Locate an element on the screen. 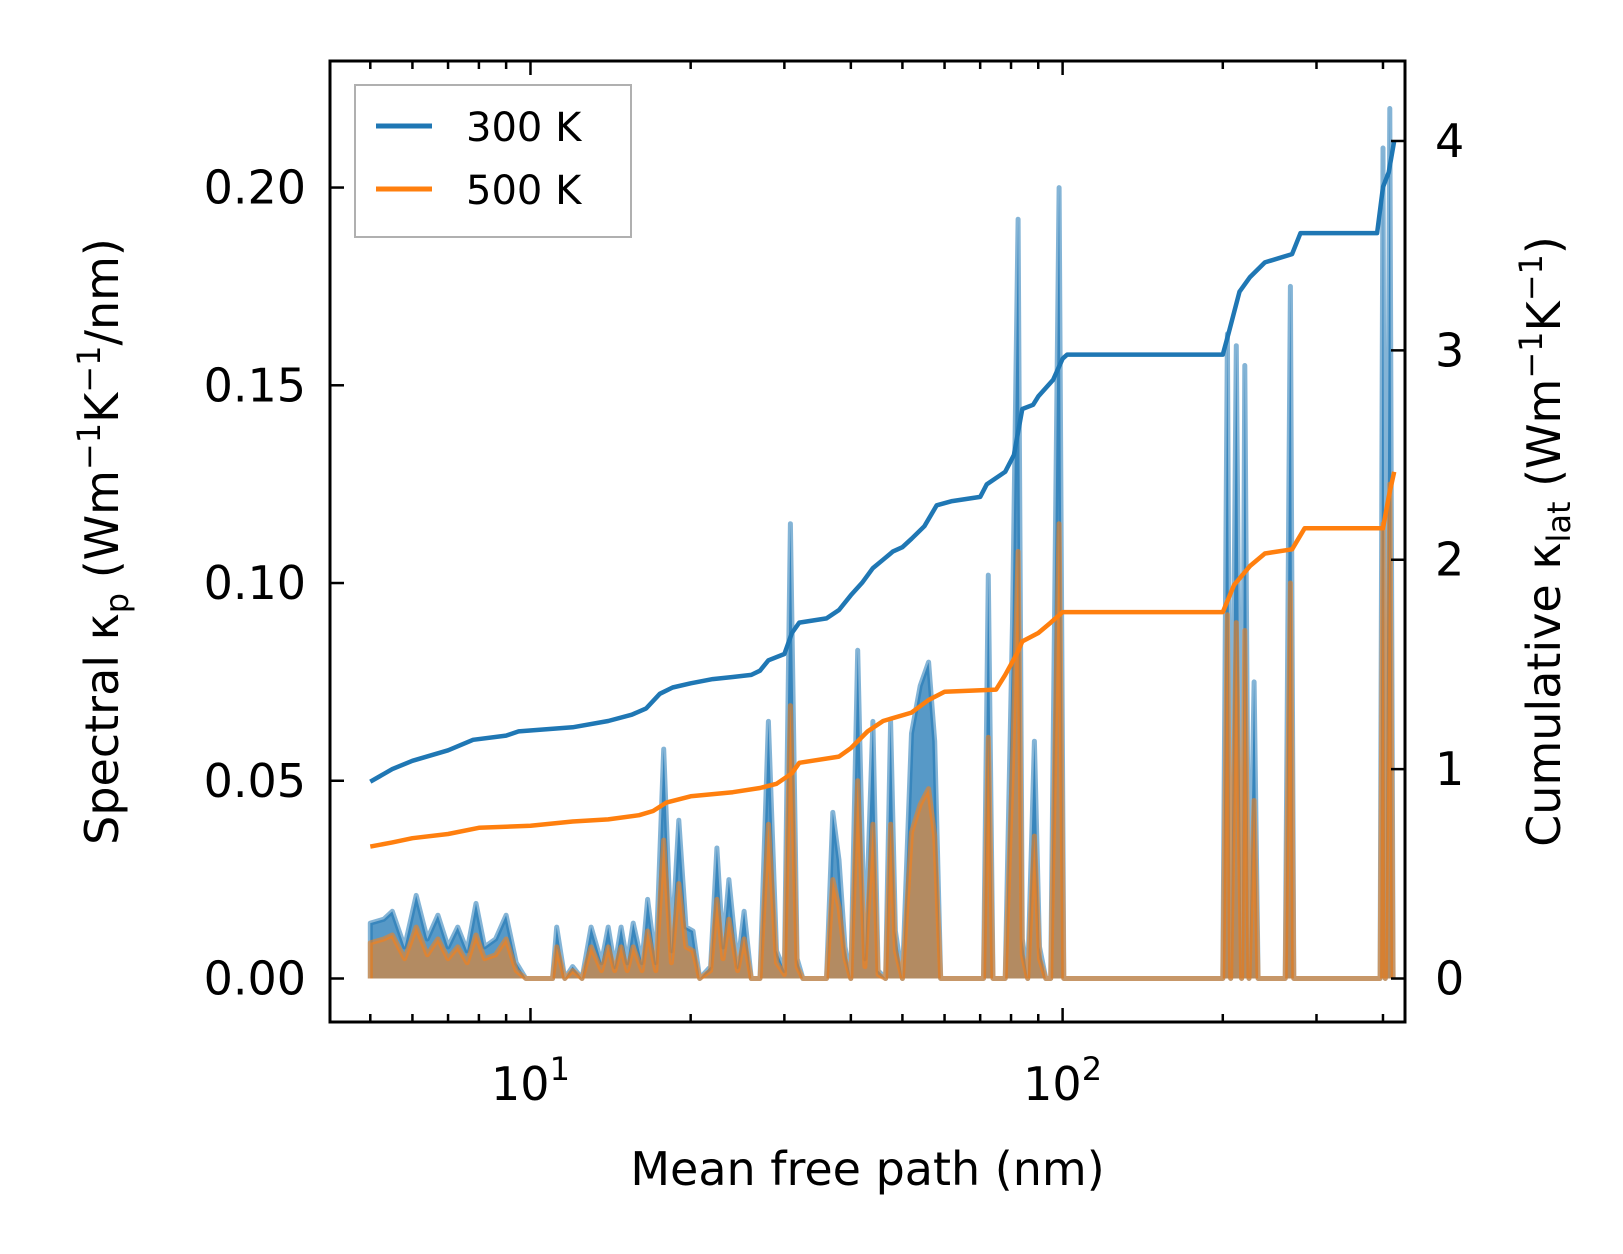  legend-box is located at coordinates (493, 161).